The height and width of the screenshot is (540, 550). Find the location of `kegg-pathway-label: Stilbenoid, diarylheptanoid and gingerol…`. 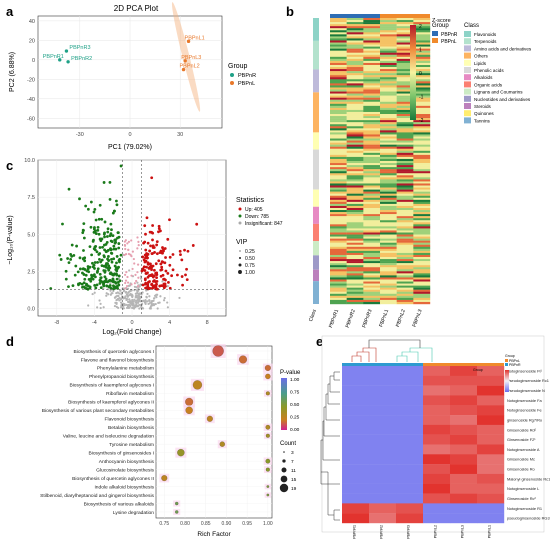

kegg-pathway-label: Stilbenoid, diarylheptanoid and gingerol… is located at coordinates (97, 496).